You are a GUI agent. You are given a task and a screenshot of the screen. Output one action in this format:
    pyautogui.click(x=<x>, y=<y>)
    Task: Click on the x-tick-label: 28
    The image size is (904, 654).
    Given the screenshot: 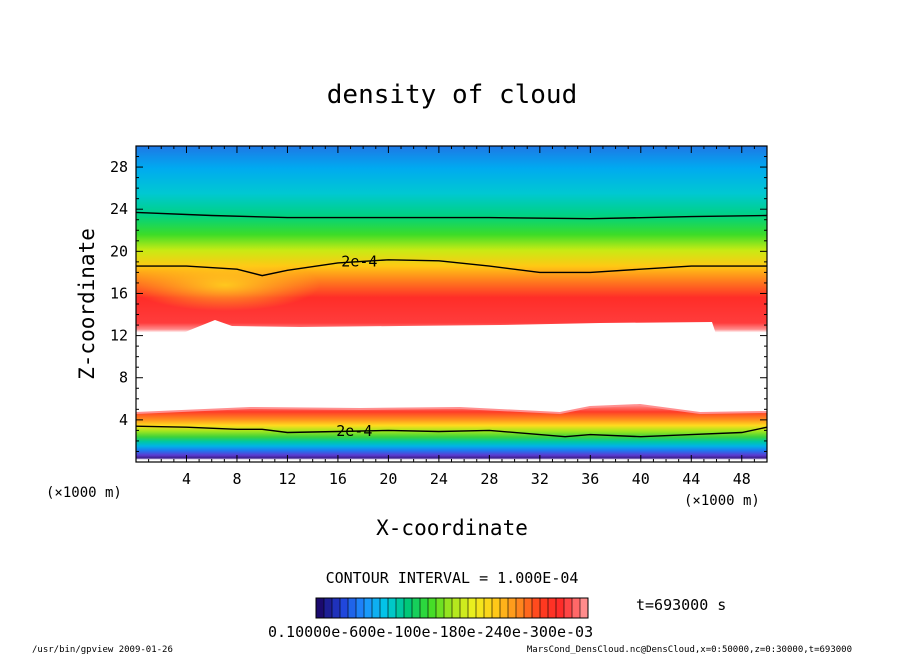 What is the action you would take?
    pyautogui.click(x=489, y=479)
    